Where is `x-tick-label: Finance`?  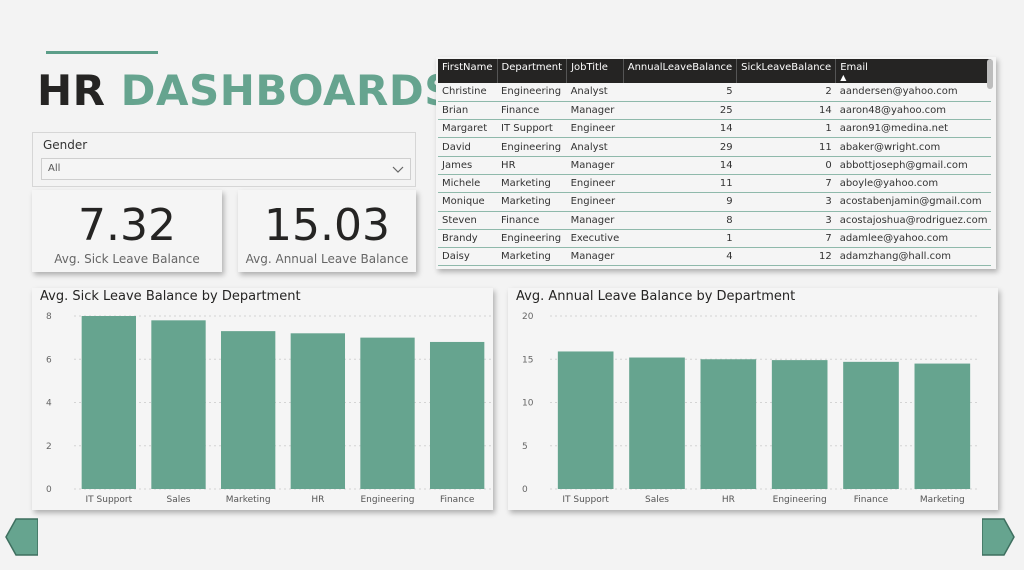
x-tick-label: Finance is located at coordinates (457, 500).